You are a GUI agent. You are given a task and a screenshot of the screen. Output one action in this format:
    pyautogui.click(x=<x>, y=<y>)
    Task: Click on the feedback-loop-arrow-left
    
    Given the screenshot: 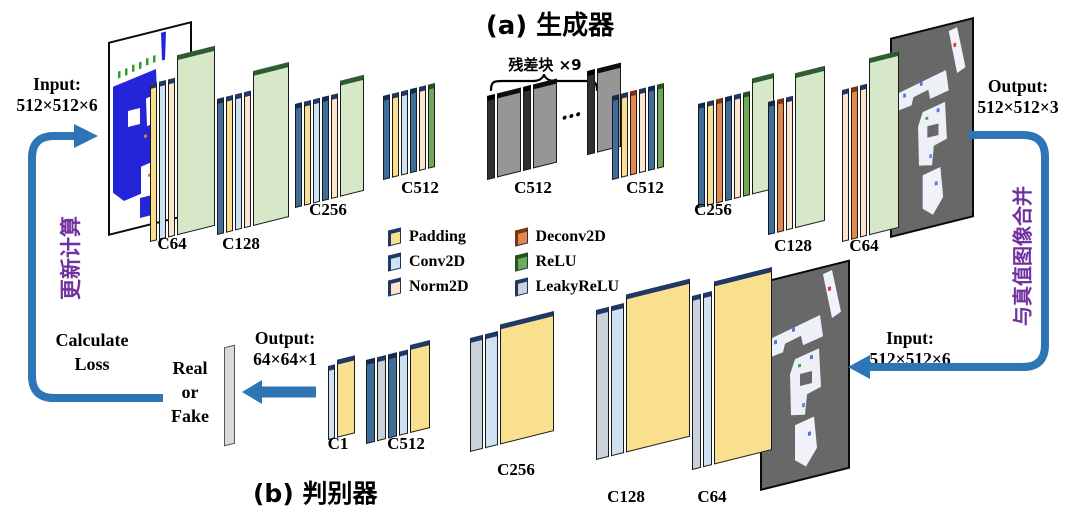 What is the action you would take?
    pyautogui.click(x=95, y=263)
    